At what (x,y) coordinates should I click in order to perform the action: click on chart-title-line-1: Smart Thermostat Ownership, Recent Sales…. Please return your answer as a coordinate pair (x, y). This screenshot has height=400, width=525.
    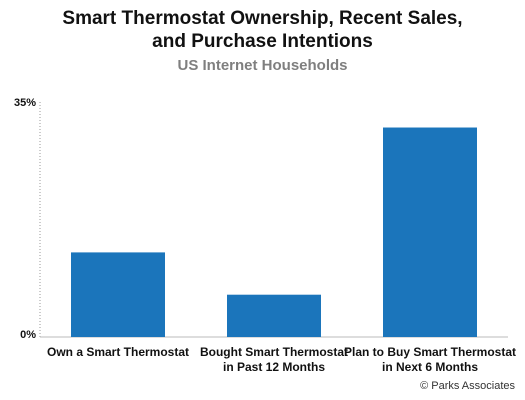
    Looking at the image, I should click on (262, 18).